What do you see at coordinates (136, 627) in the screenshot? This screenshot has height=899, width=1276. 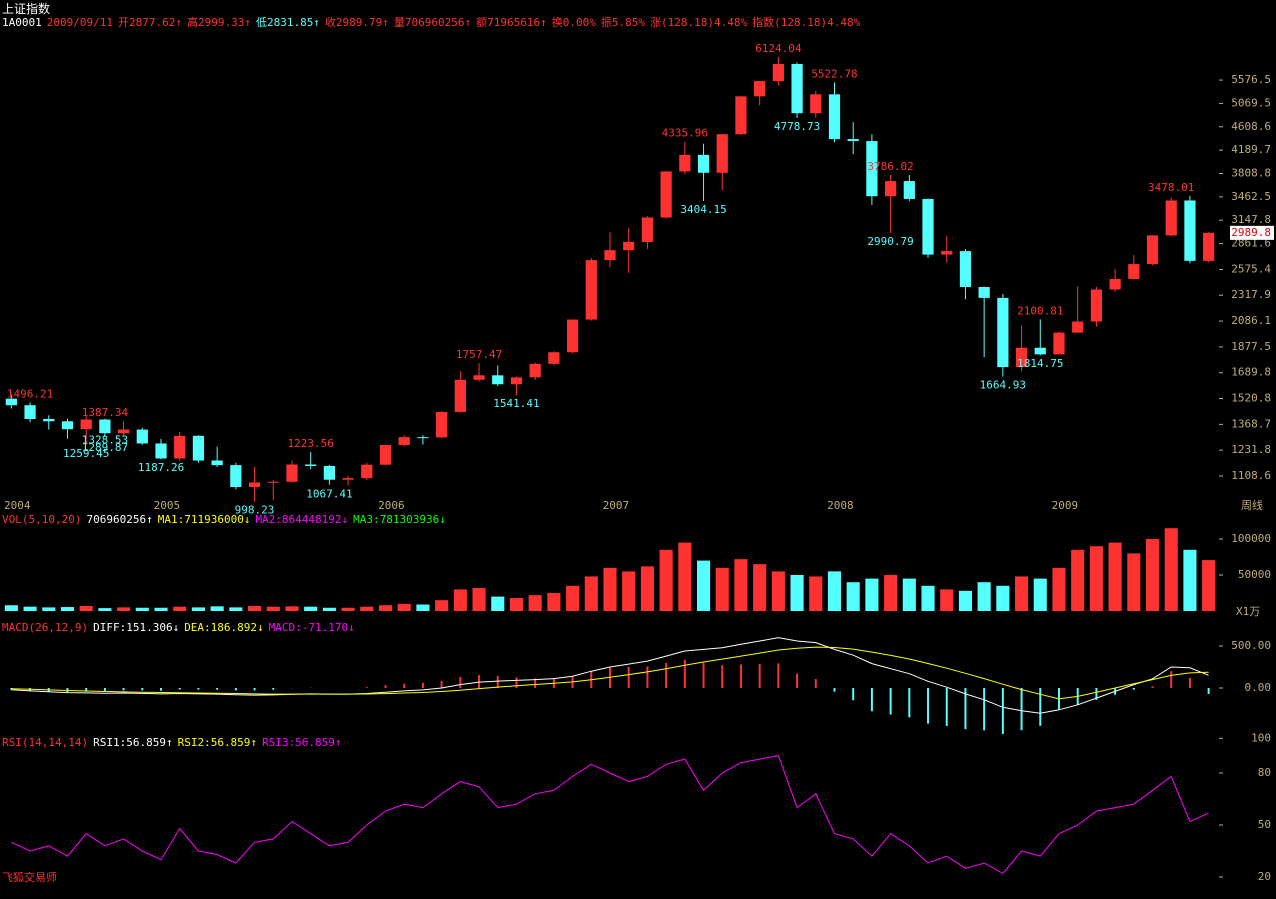 I see `legend-item: DIFF:151.306↓` at bounding box center [136, 627].